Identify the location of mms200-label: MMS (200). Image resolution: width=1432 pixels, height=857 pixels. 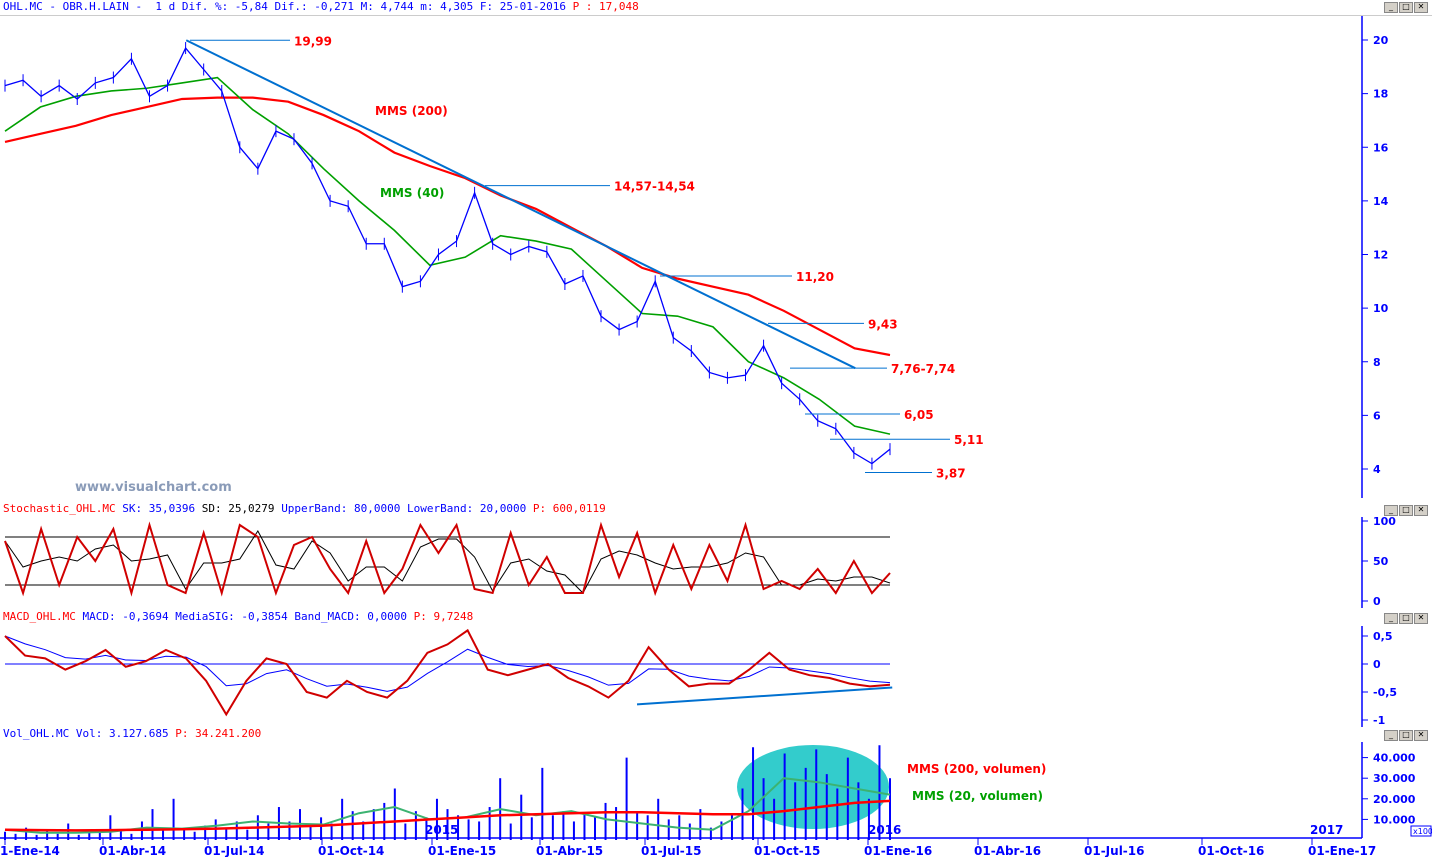
(411, 111).